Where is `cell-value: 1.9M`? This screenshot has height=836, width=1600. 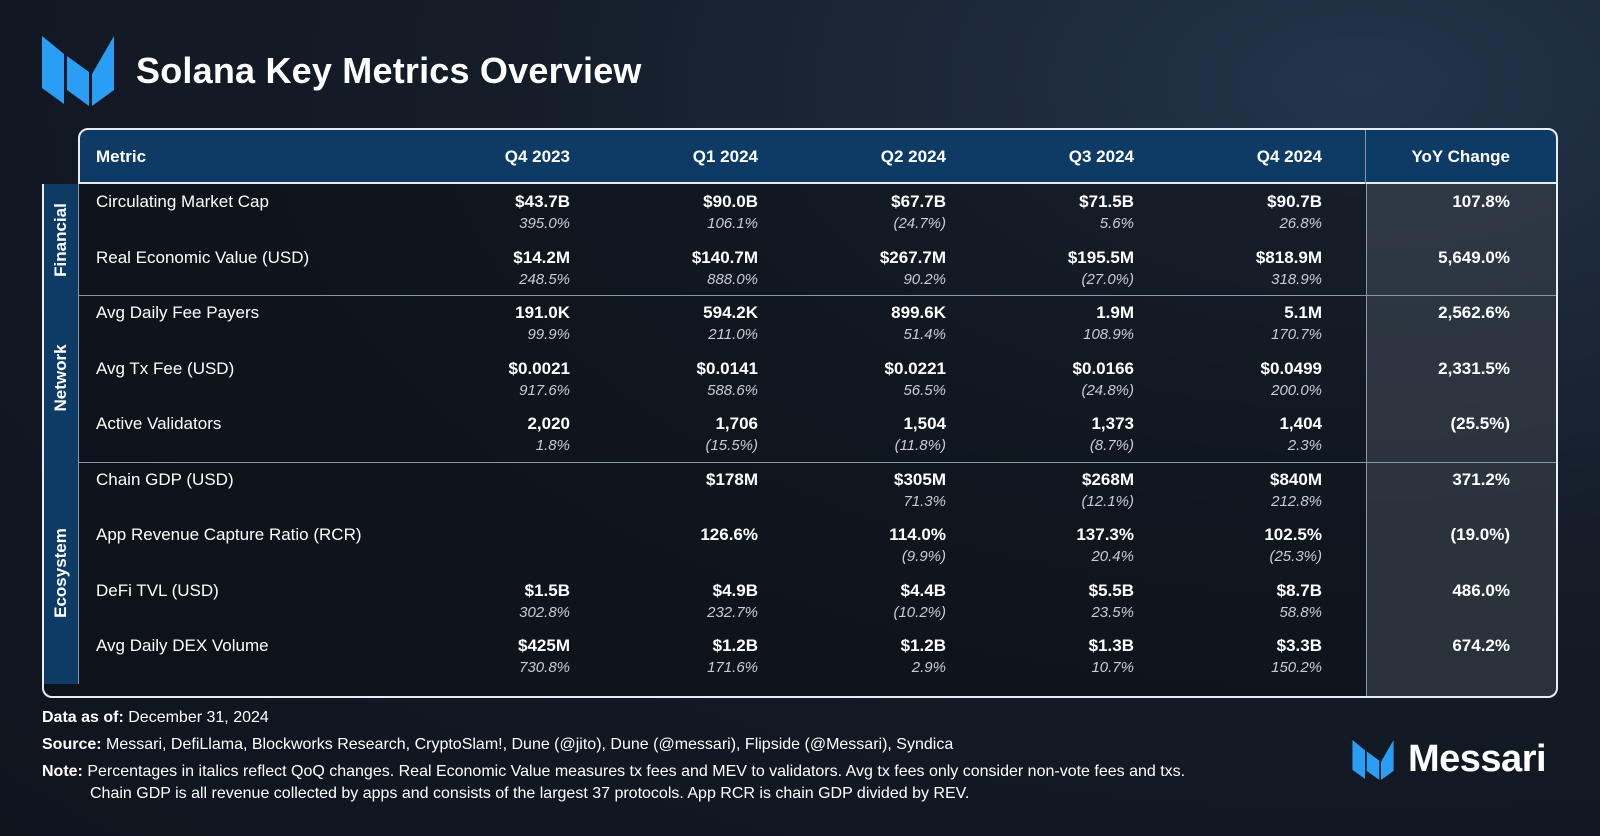 cell-value: 1.9M is located at coordinates (1115, 312).